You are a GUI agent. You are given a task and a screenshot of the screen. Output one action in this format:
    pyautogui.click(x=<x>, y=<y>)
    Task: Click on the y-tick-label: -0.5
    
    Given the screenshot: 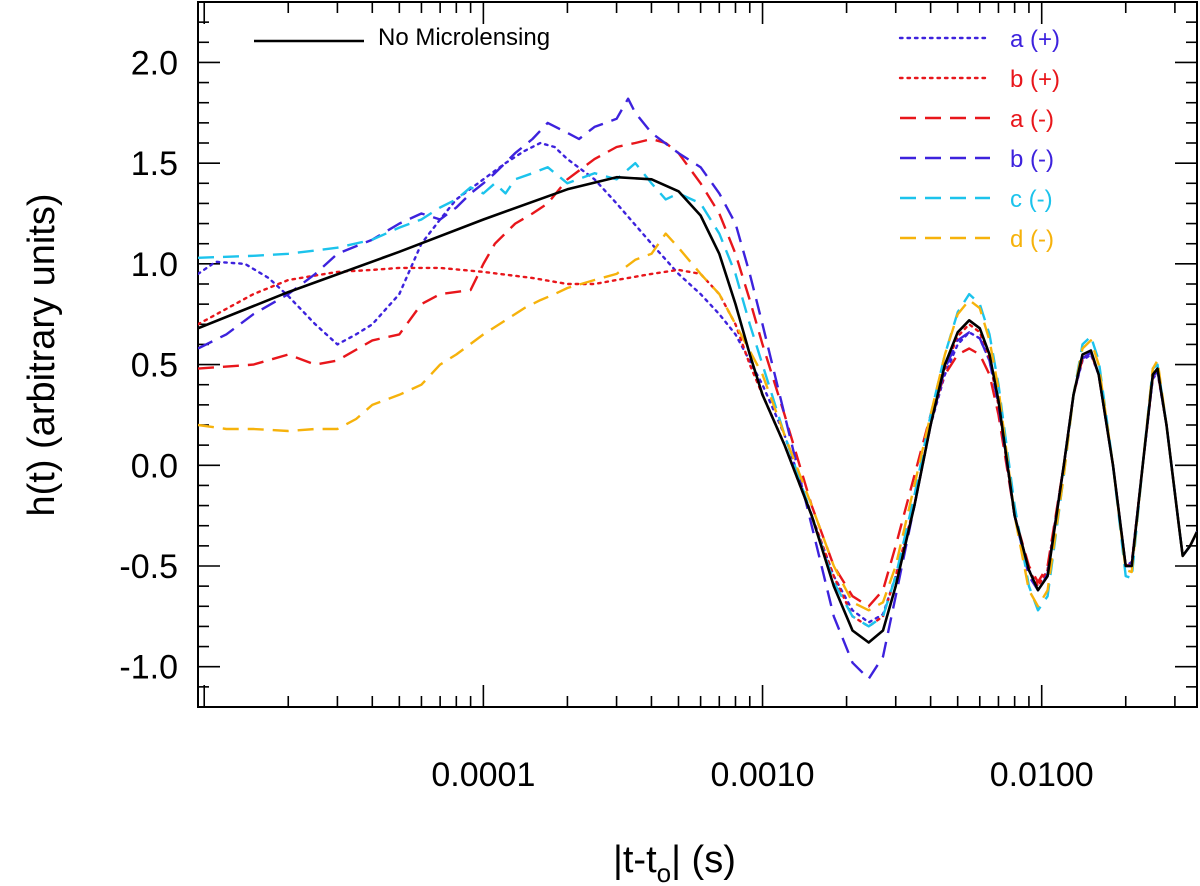 What is the action you would take?
    pyautogui.click(x=148, y=567)
    